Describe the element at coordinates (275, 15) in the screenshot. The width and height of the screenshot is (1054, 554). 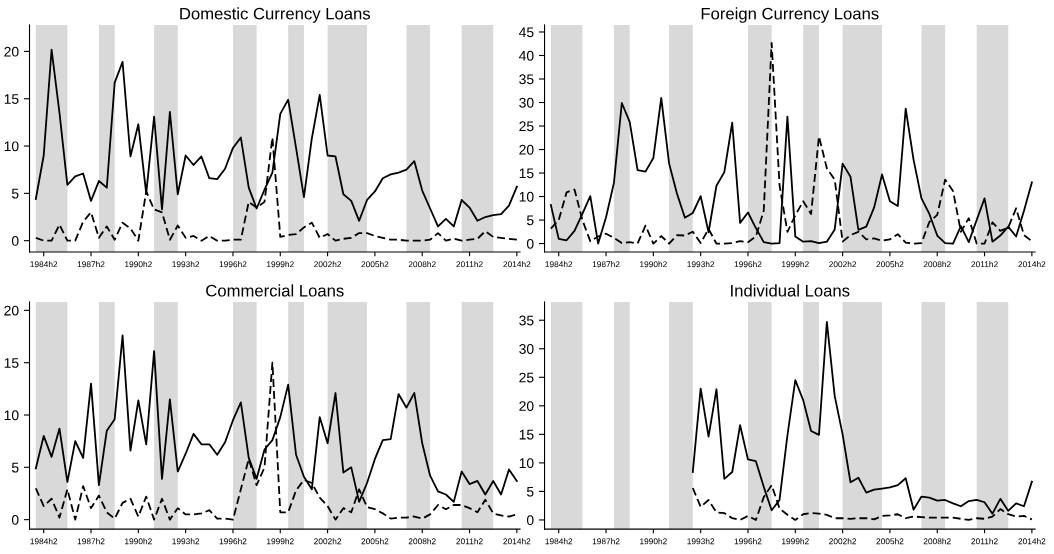
I see `chart-title: Domestic Currency Loans` at that location.